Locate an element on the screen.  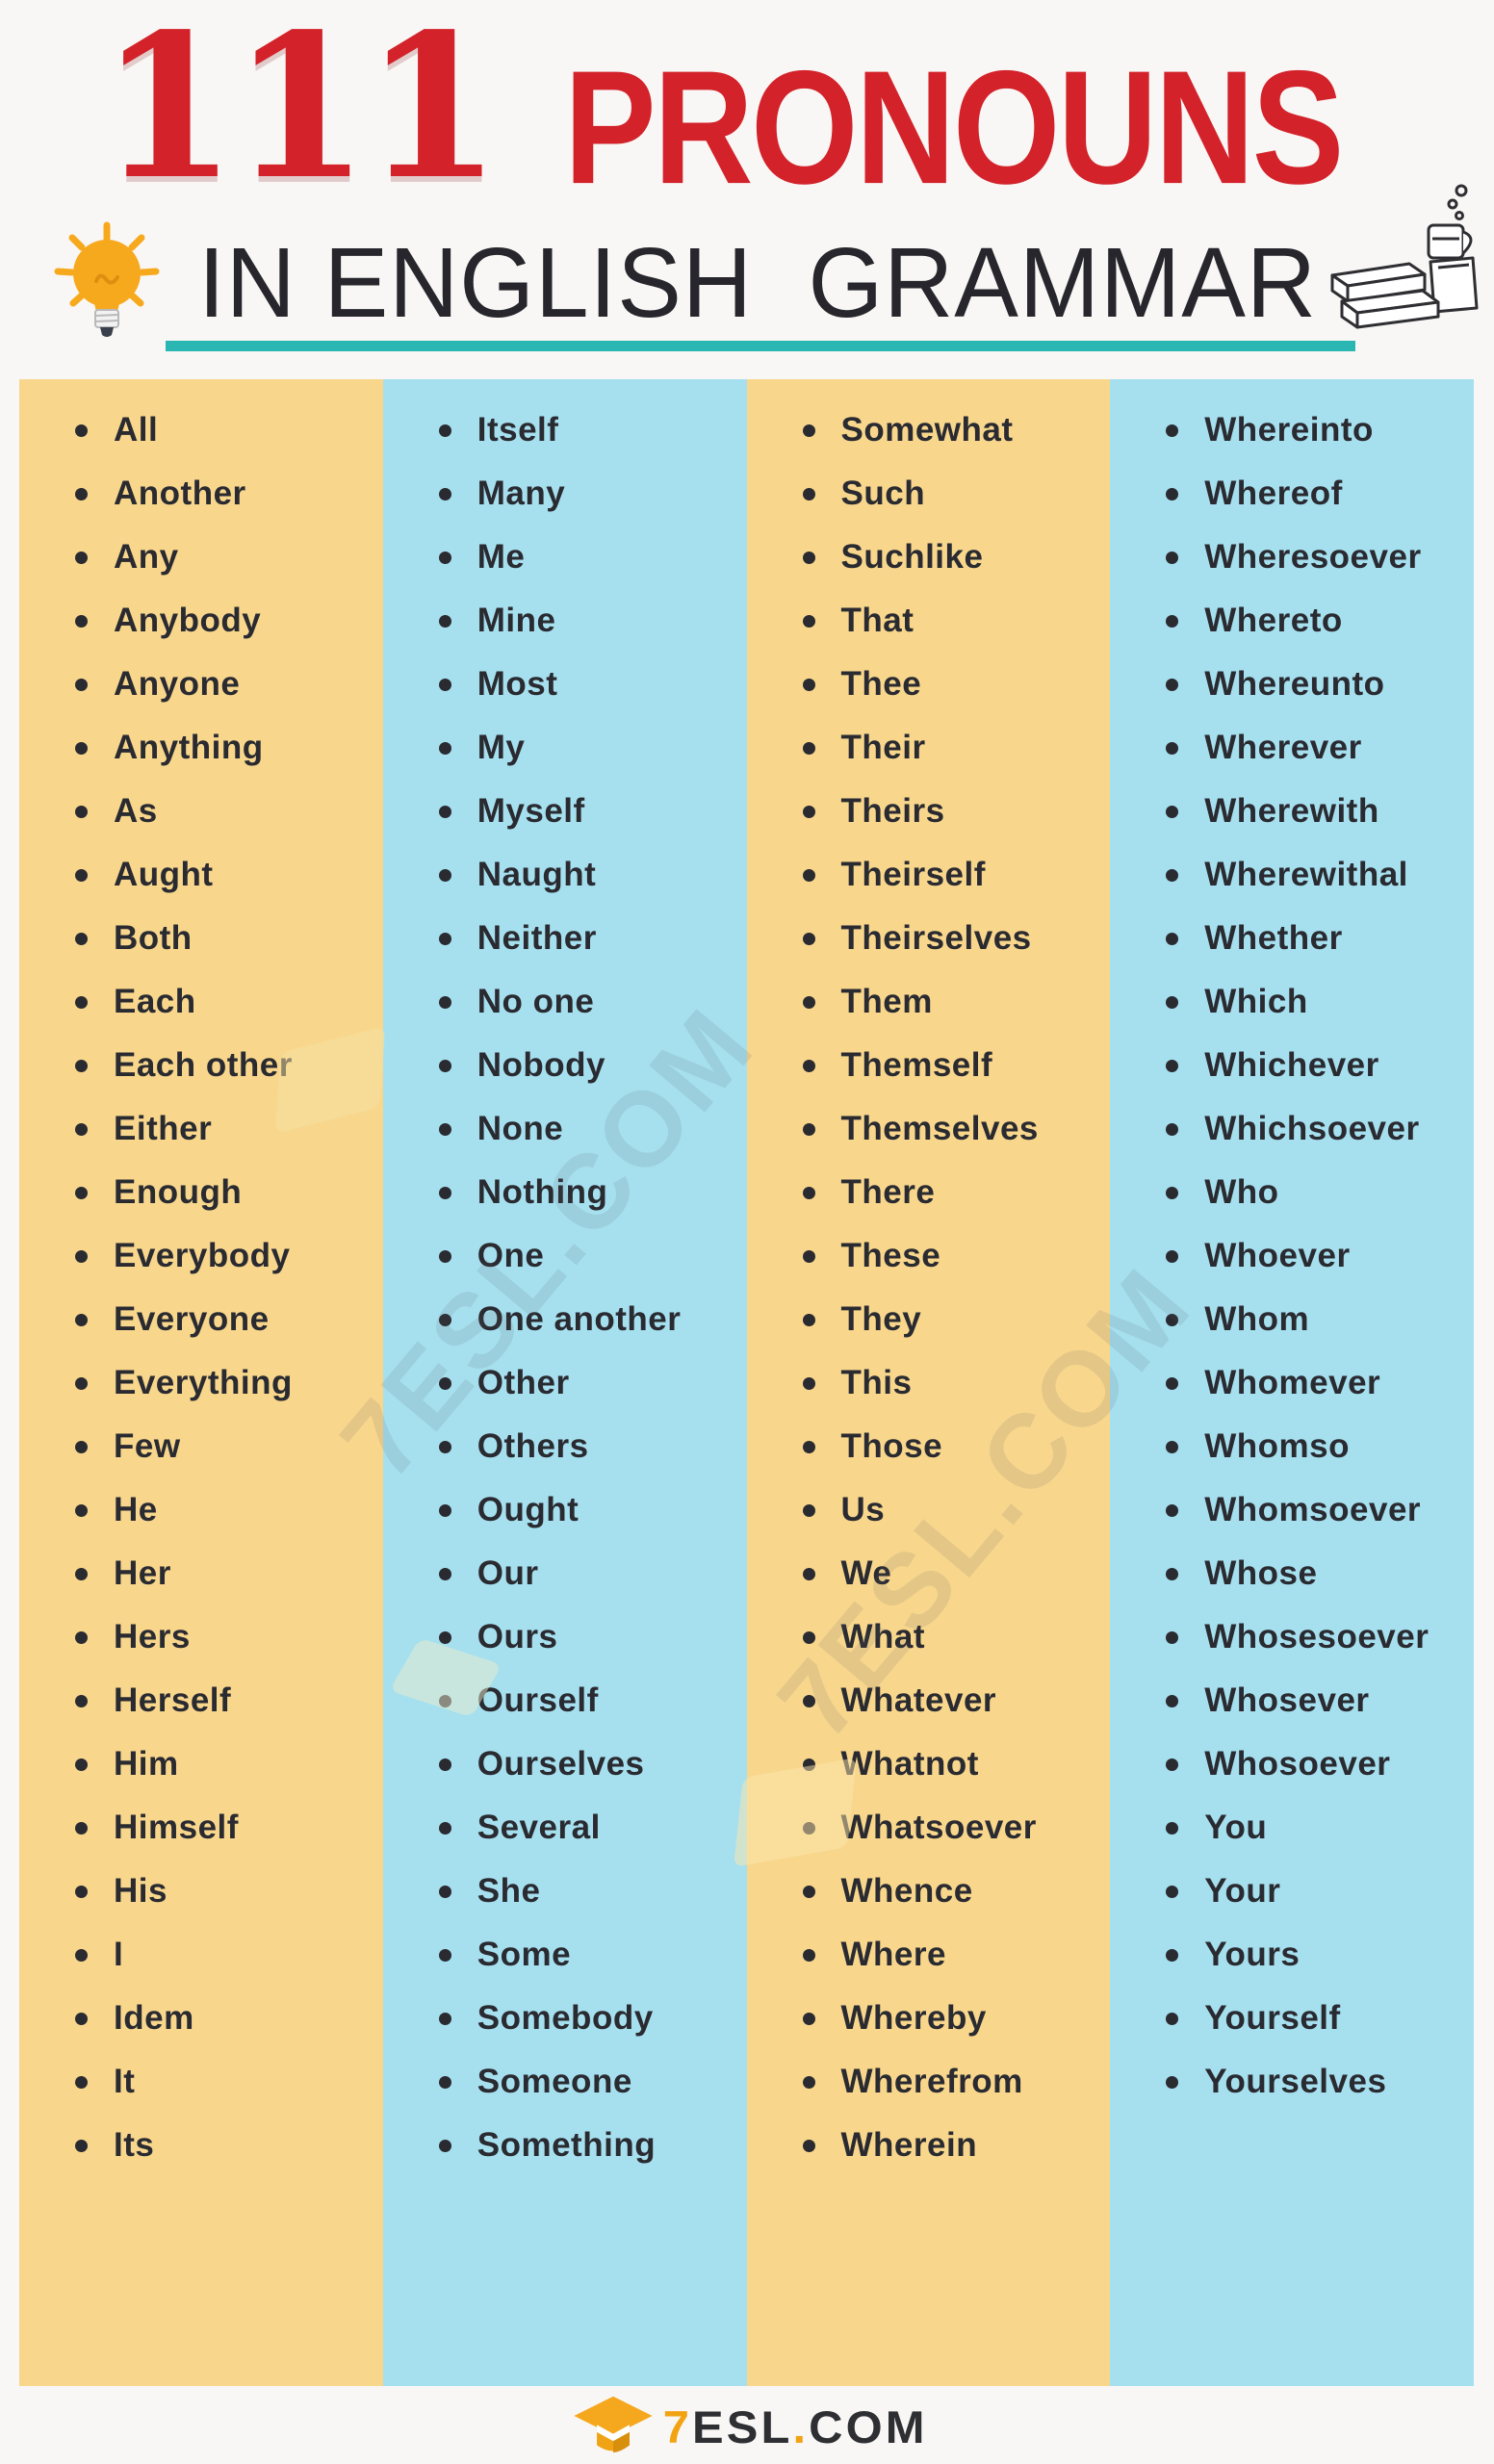
pronoun-label: Whereinto is located at coordinates (1289, 430).